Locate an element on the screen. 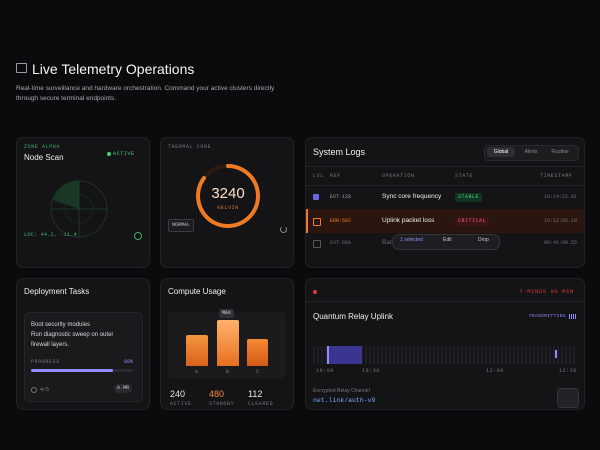 This screenshot has height=450, width=600. relay-card is located at coordinates (445, 344).